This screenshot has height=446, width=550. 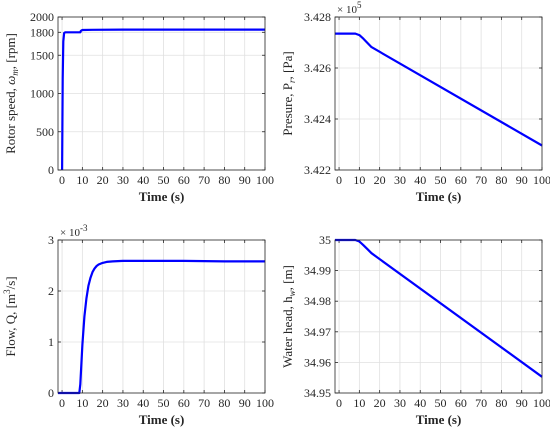 What do you see at coordinates (317, 332) in the screenshot?
I see `y-tick-label: 34.97` at bounding box center [317, 332].